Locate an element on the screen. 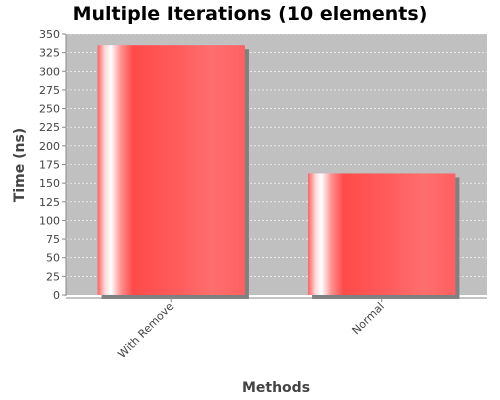  y-tick-label: 100 is located at coordinates (49, 220).